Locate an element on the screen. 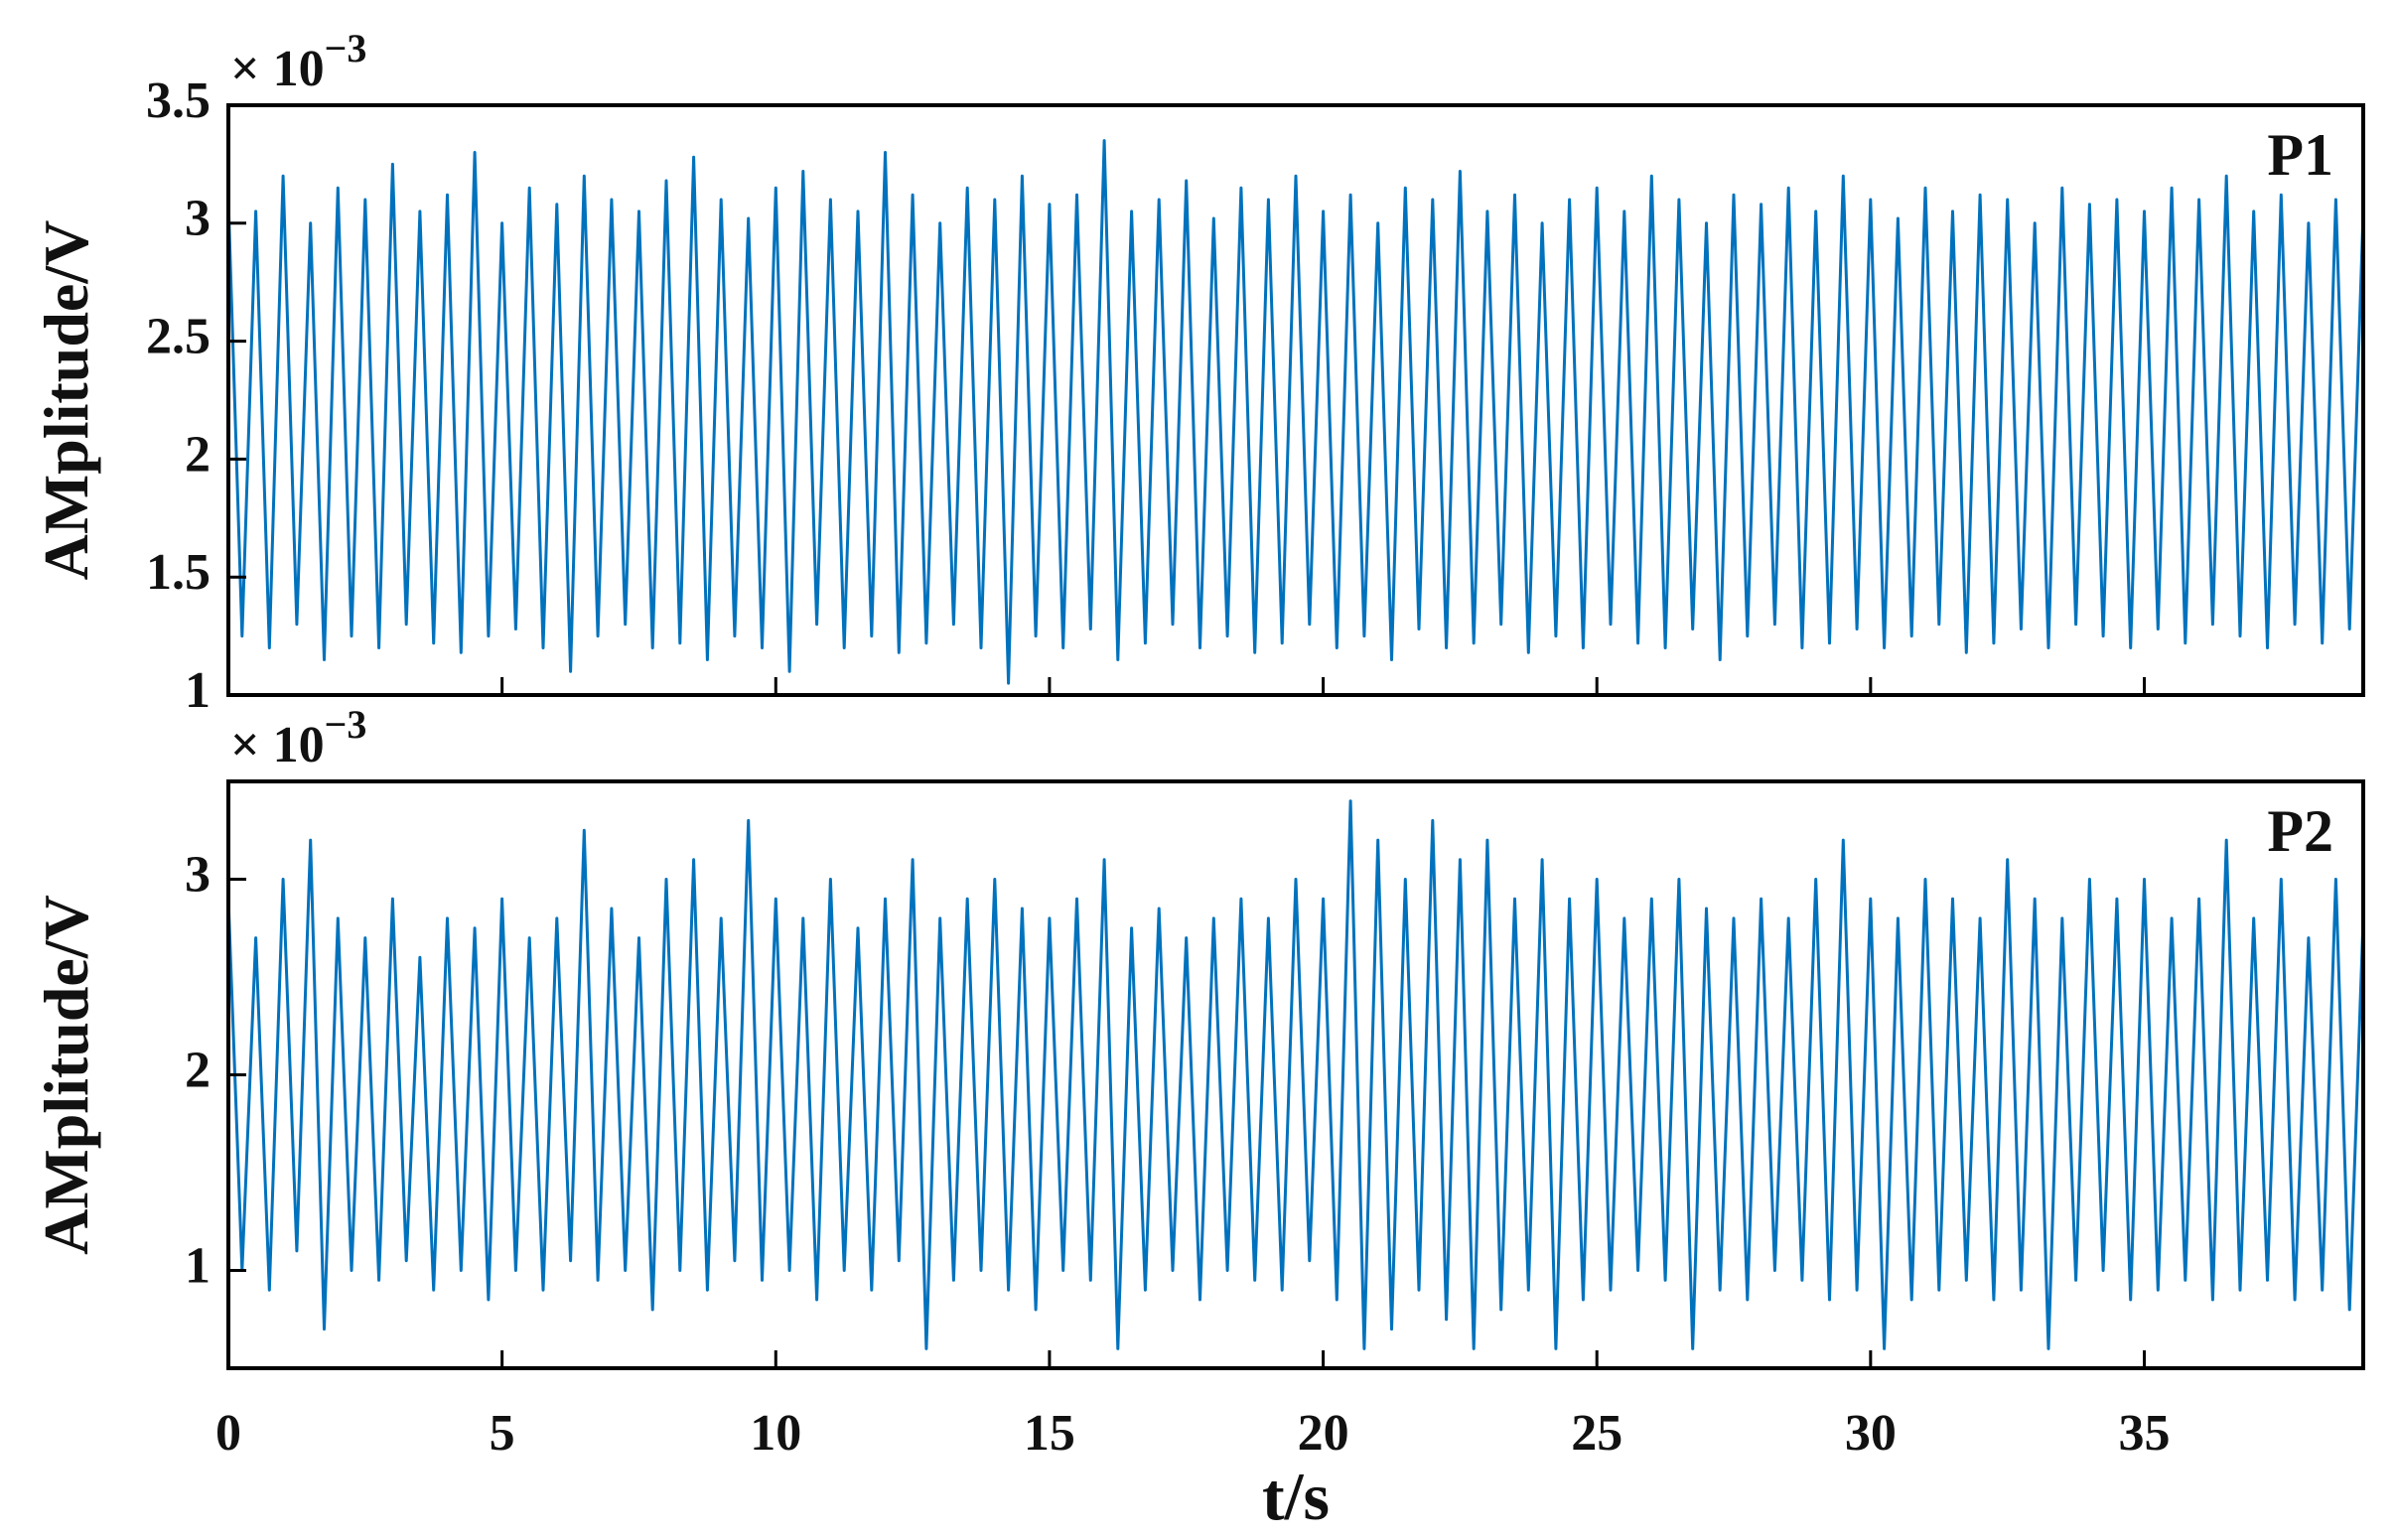  panel-label: P2 is located at coordinates (2300, 831).